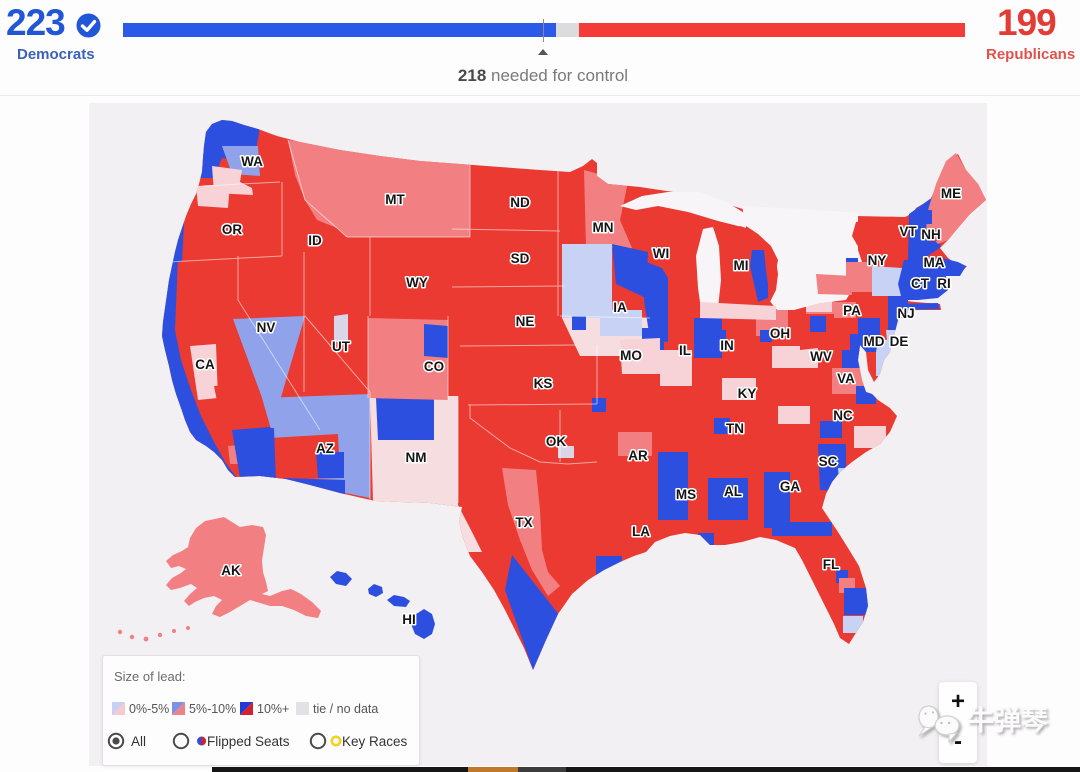 The width and height of the screenshot is (1080, 772). What do you see at coordinates (266, 327) in the screenshot?
I see `svg-text: NV` at bounding box center [266, 327].